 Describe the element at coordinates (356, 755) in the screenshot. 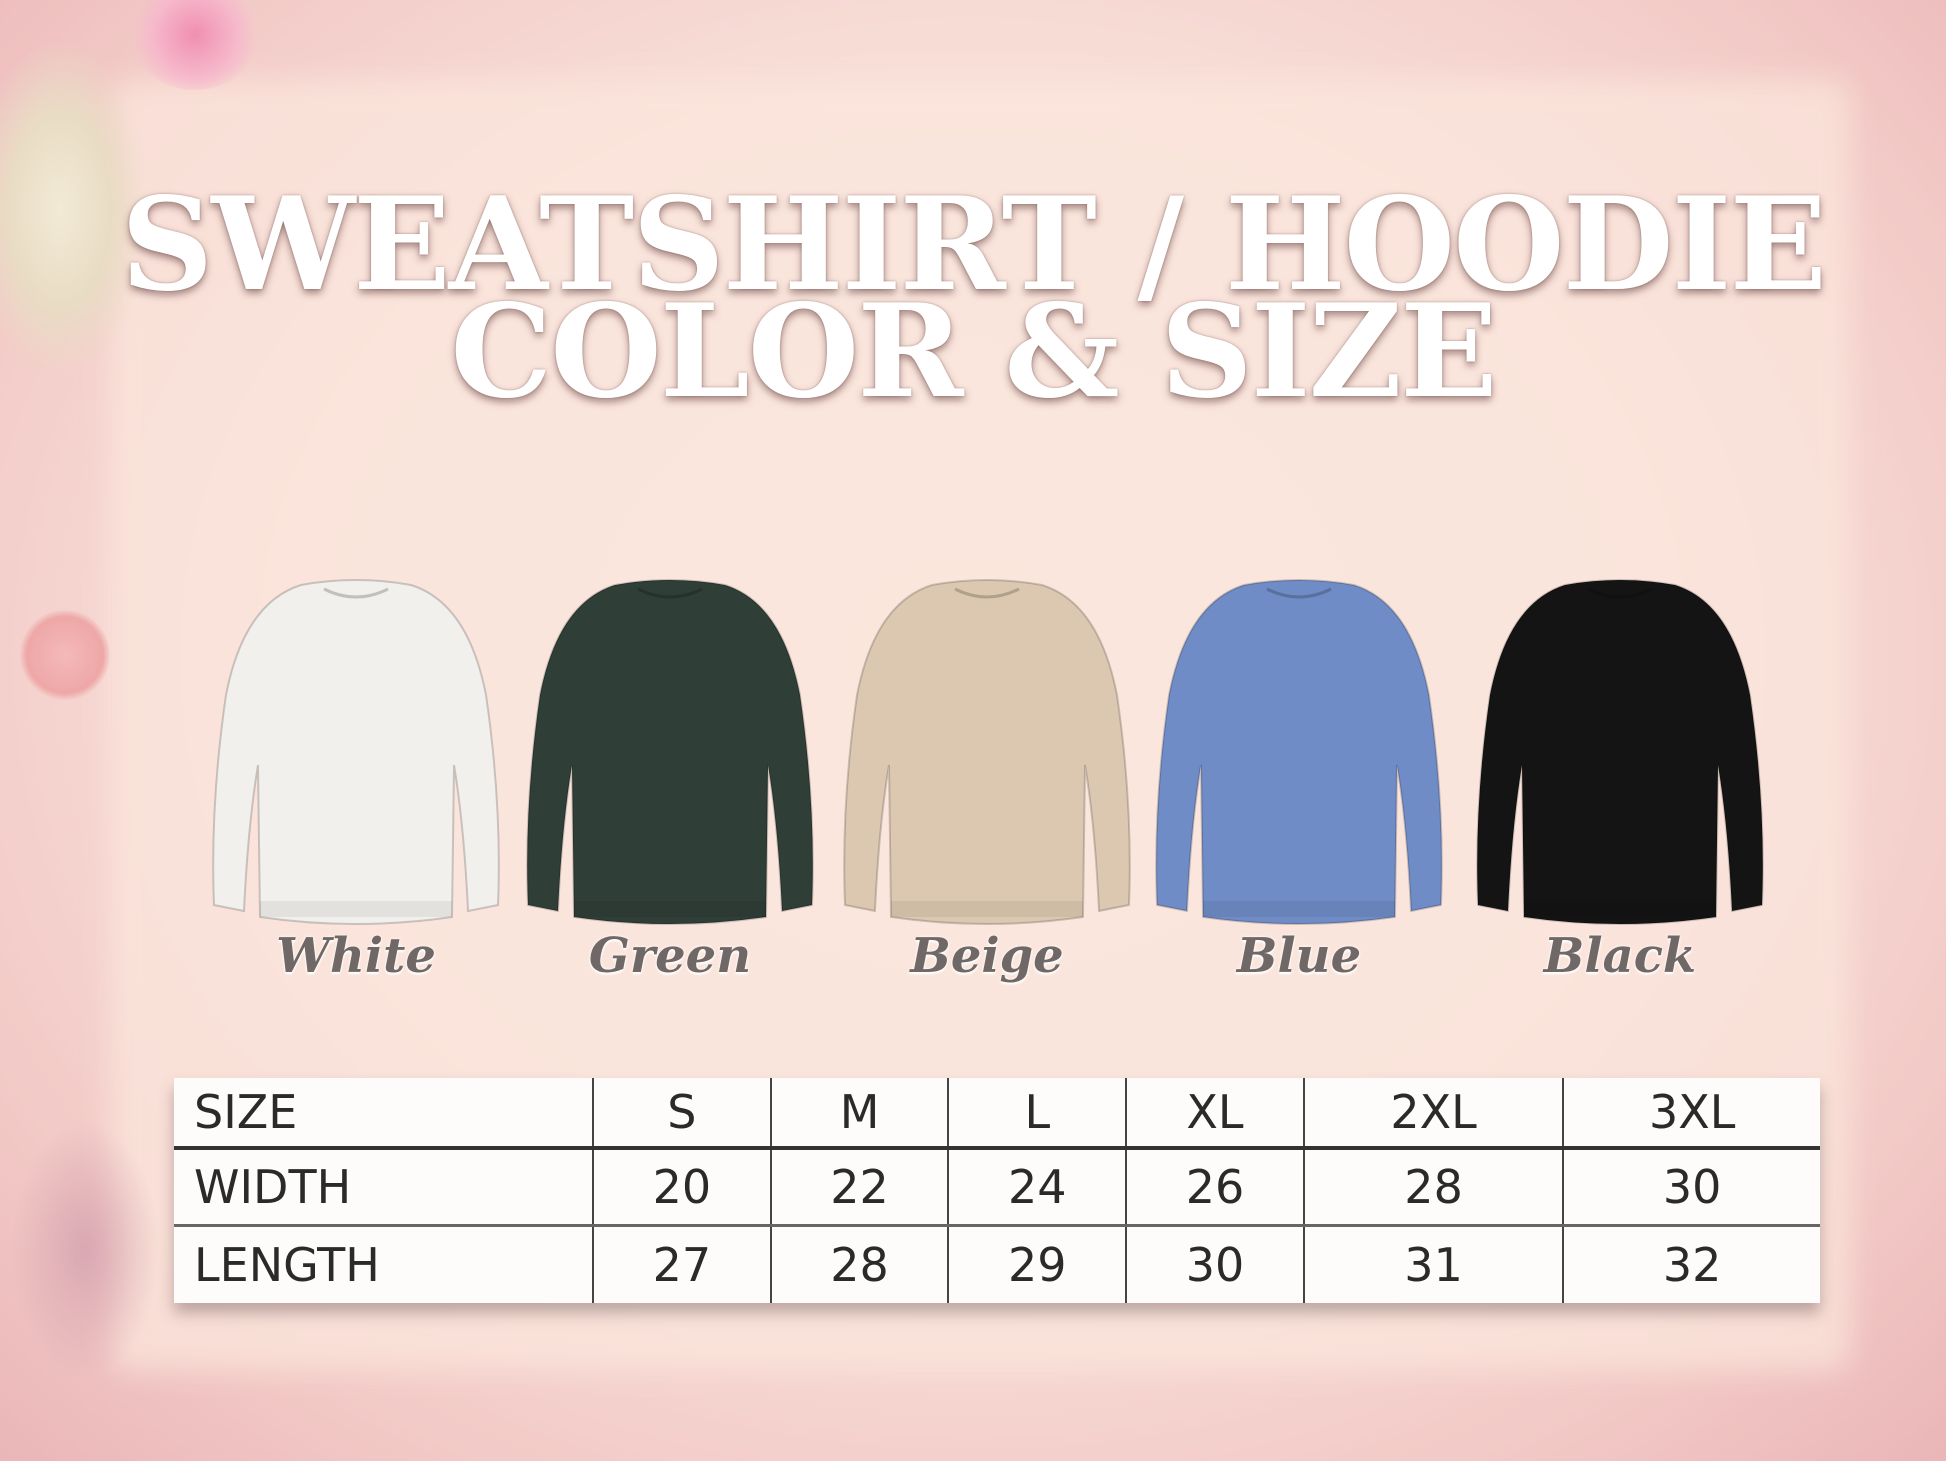

I see `sweatshirt-white-icon` at that location.